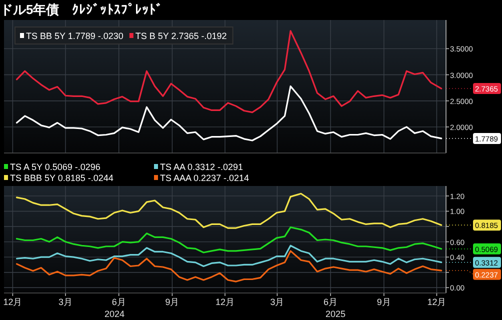 The image size is (502, 320). What do you see at coordinates (335, 314) in the screenshot?
I see `text: 2025` at bounding box center [335, 314].